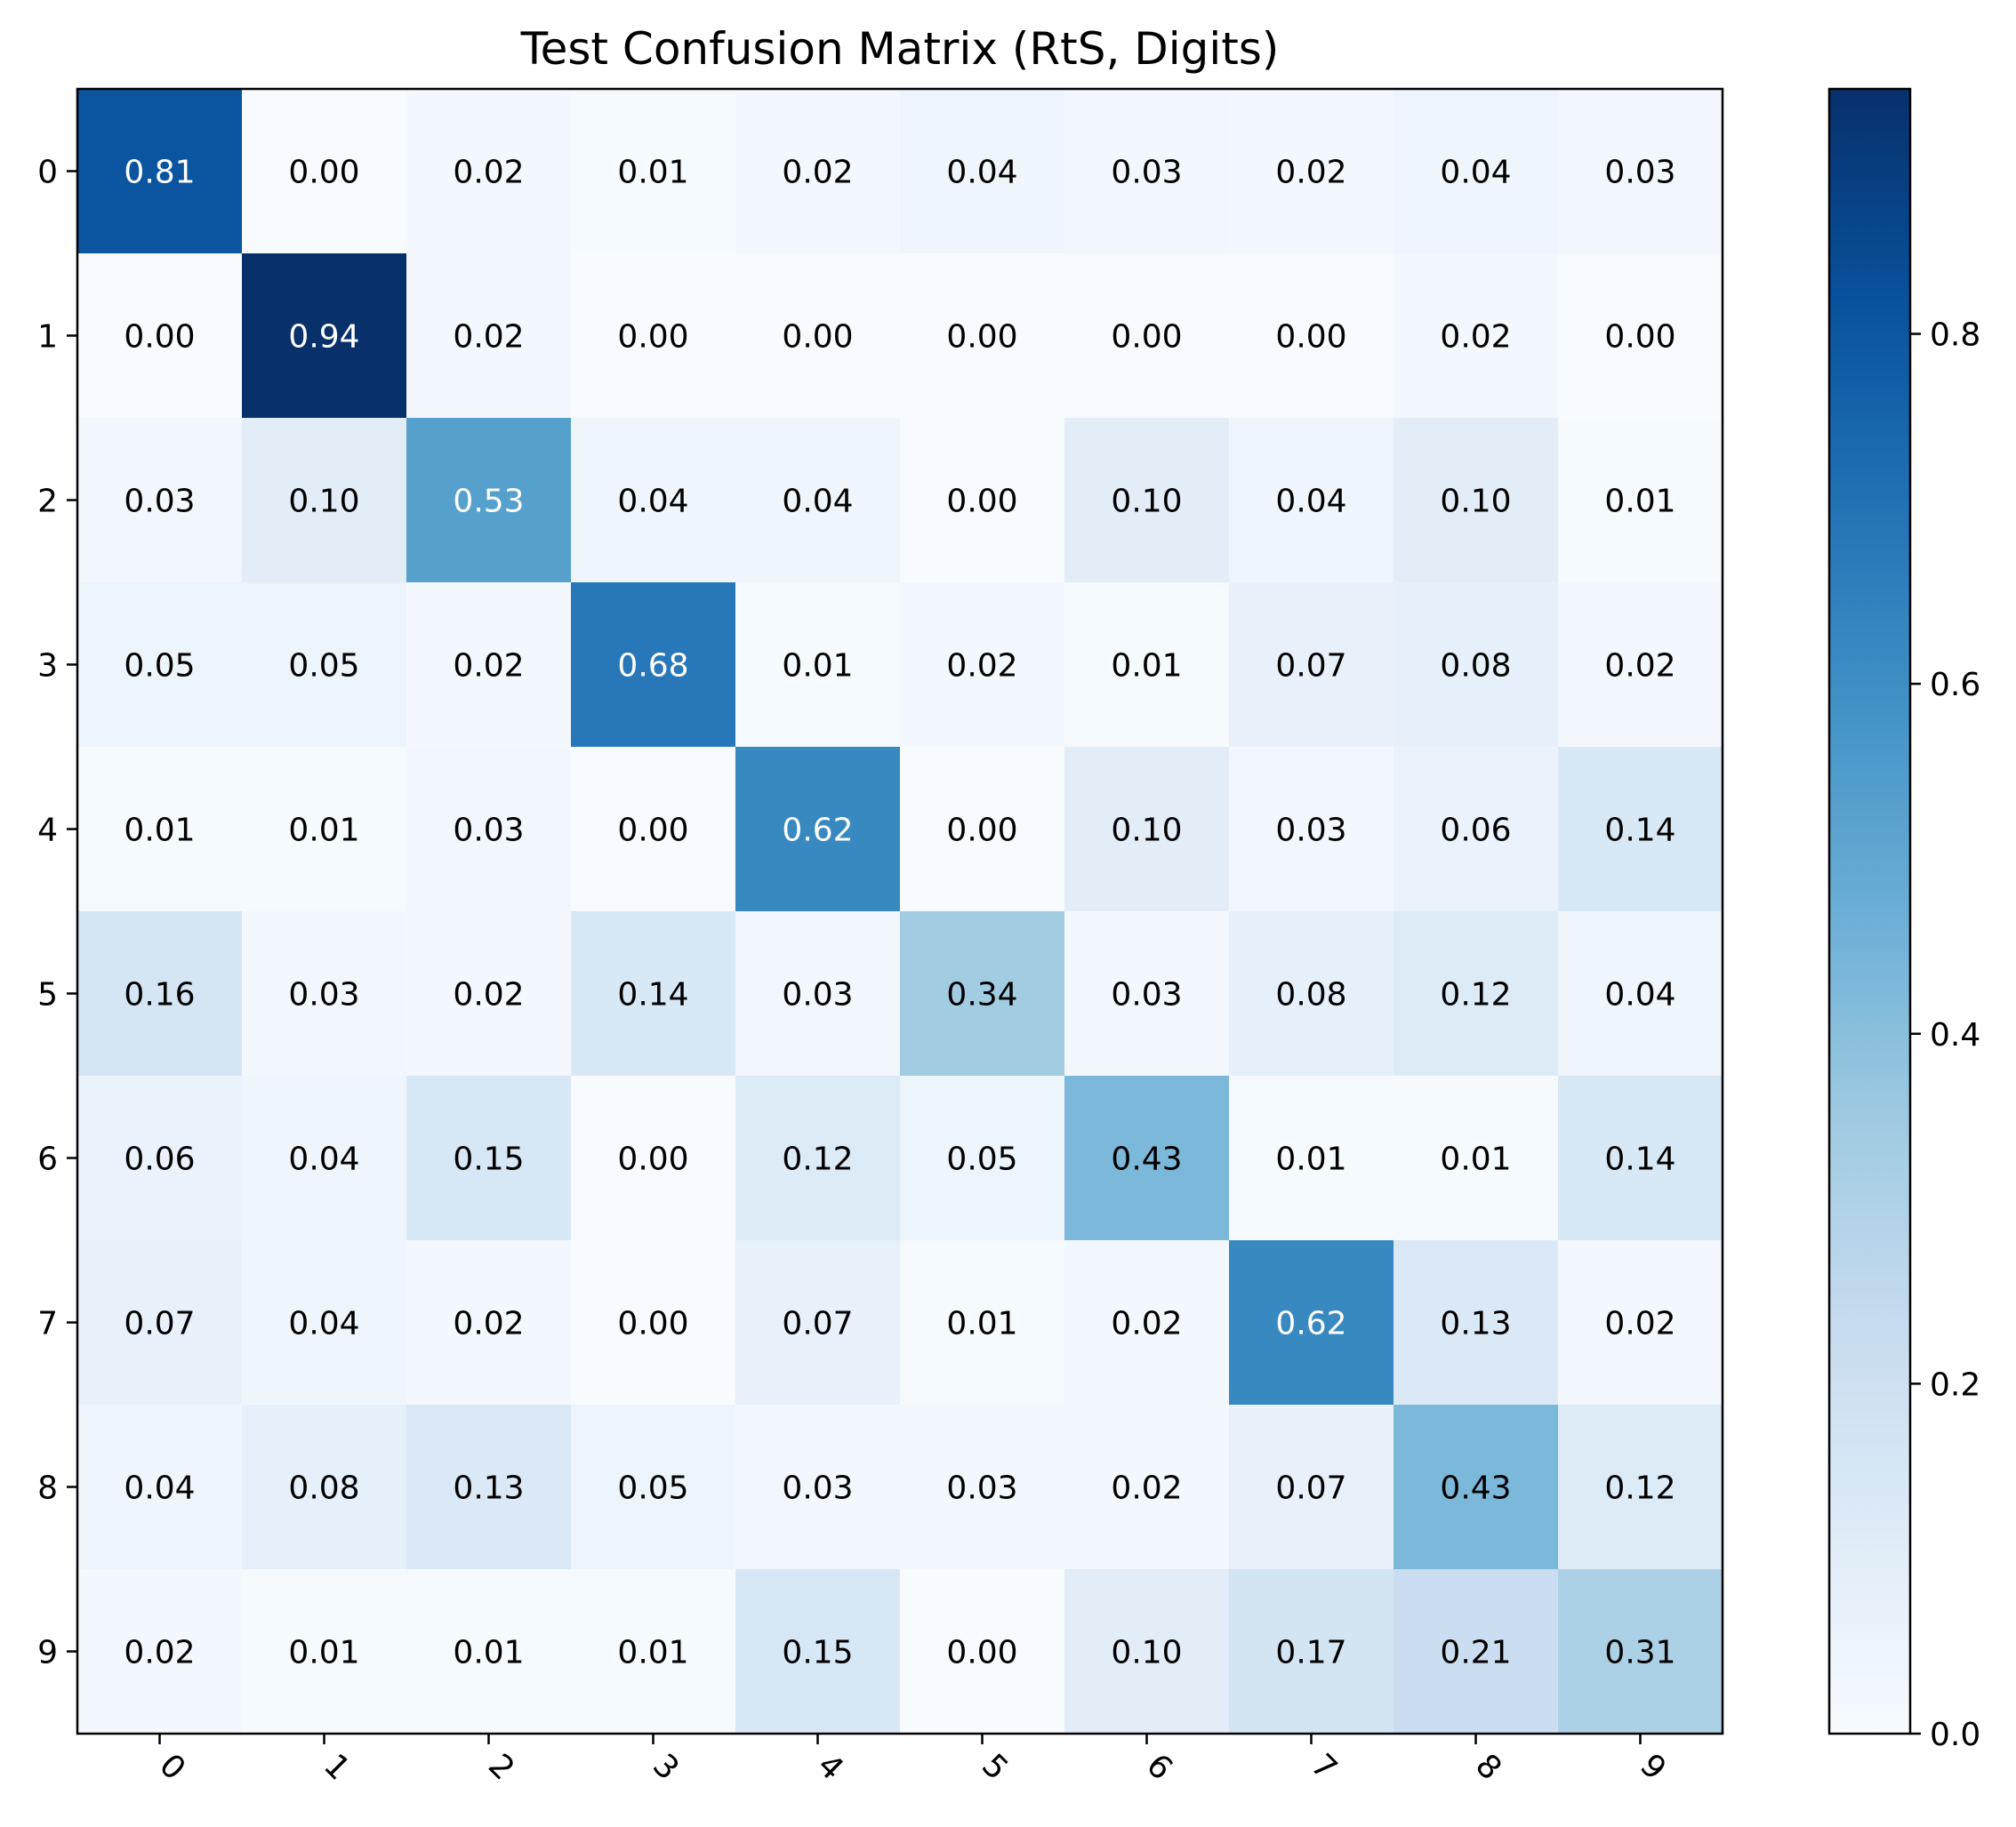 This screenshot has height=1827, width=2016. Describe the element at coordinates (159, 995) in the screenshot. I see `cell-value-label: 0.16` at that location.